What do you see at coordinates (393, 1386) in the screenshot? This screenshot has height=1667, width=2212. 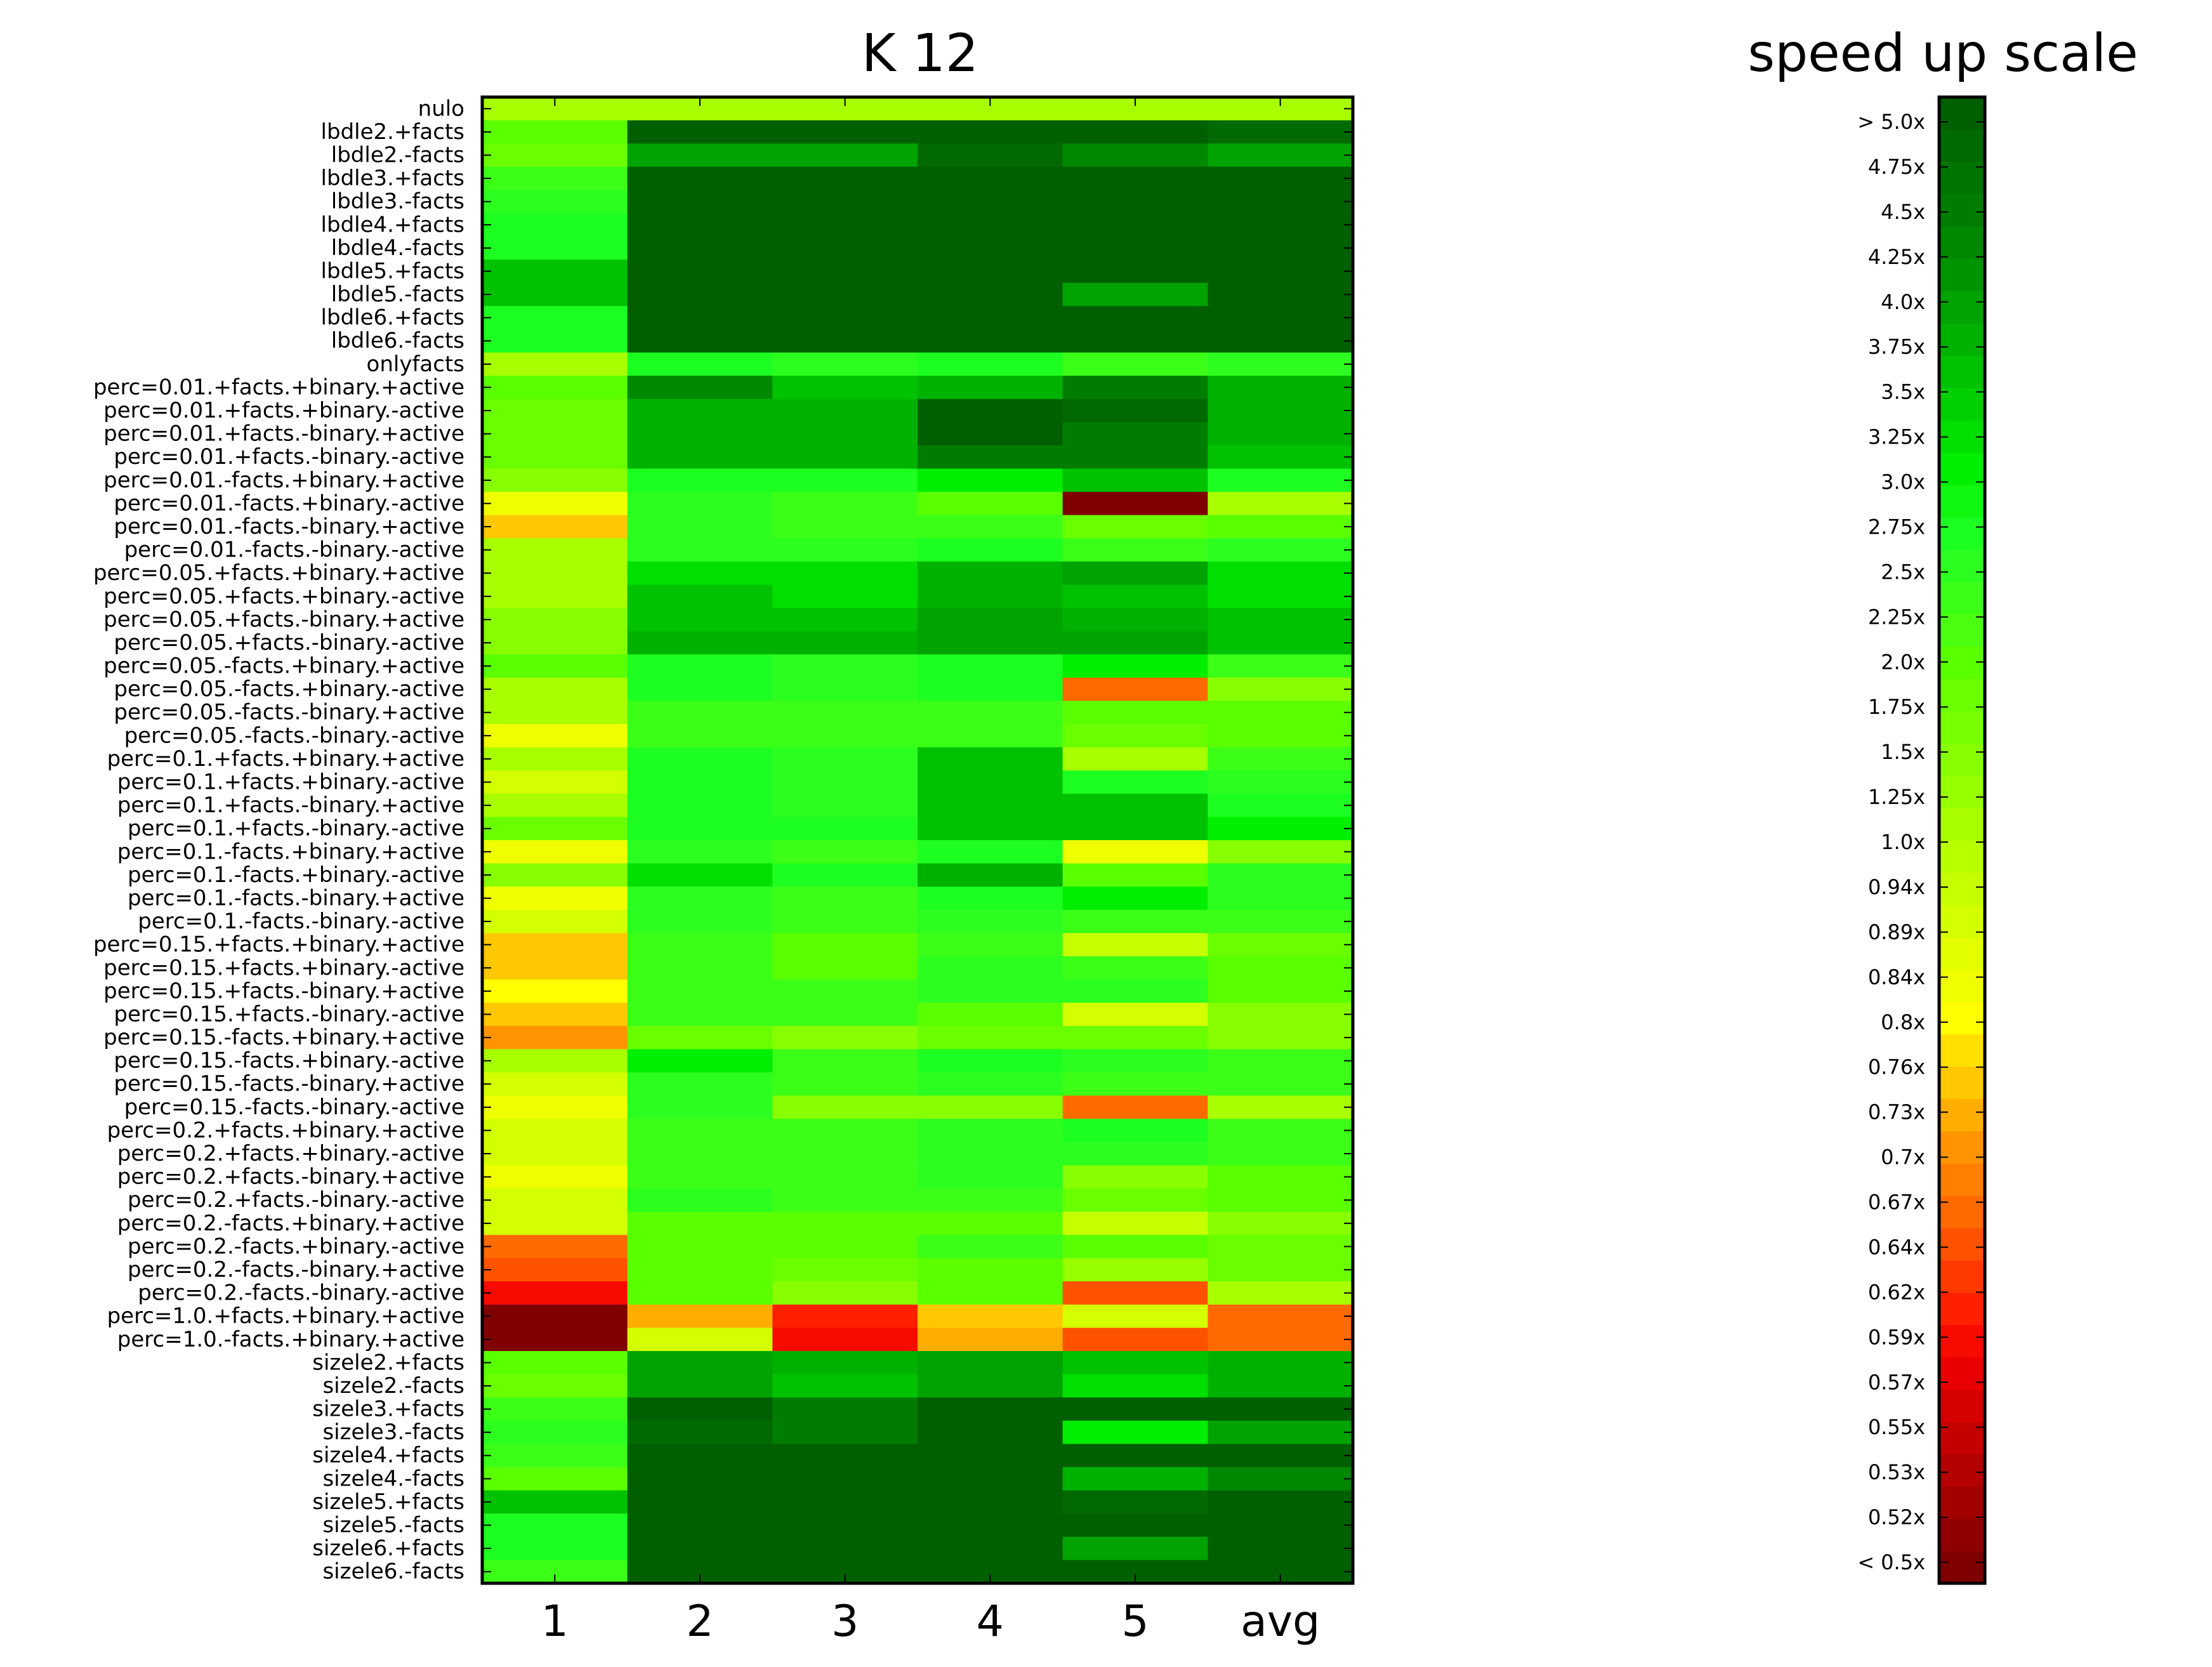 I see `row-label: sizele2.-facts` at bounding box center [393, 1386].